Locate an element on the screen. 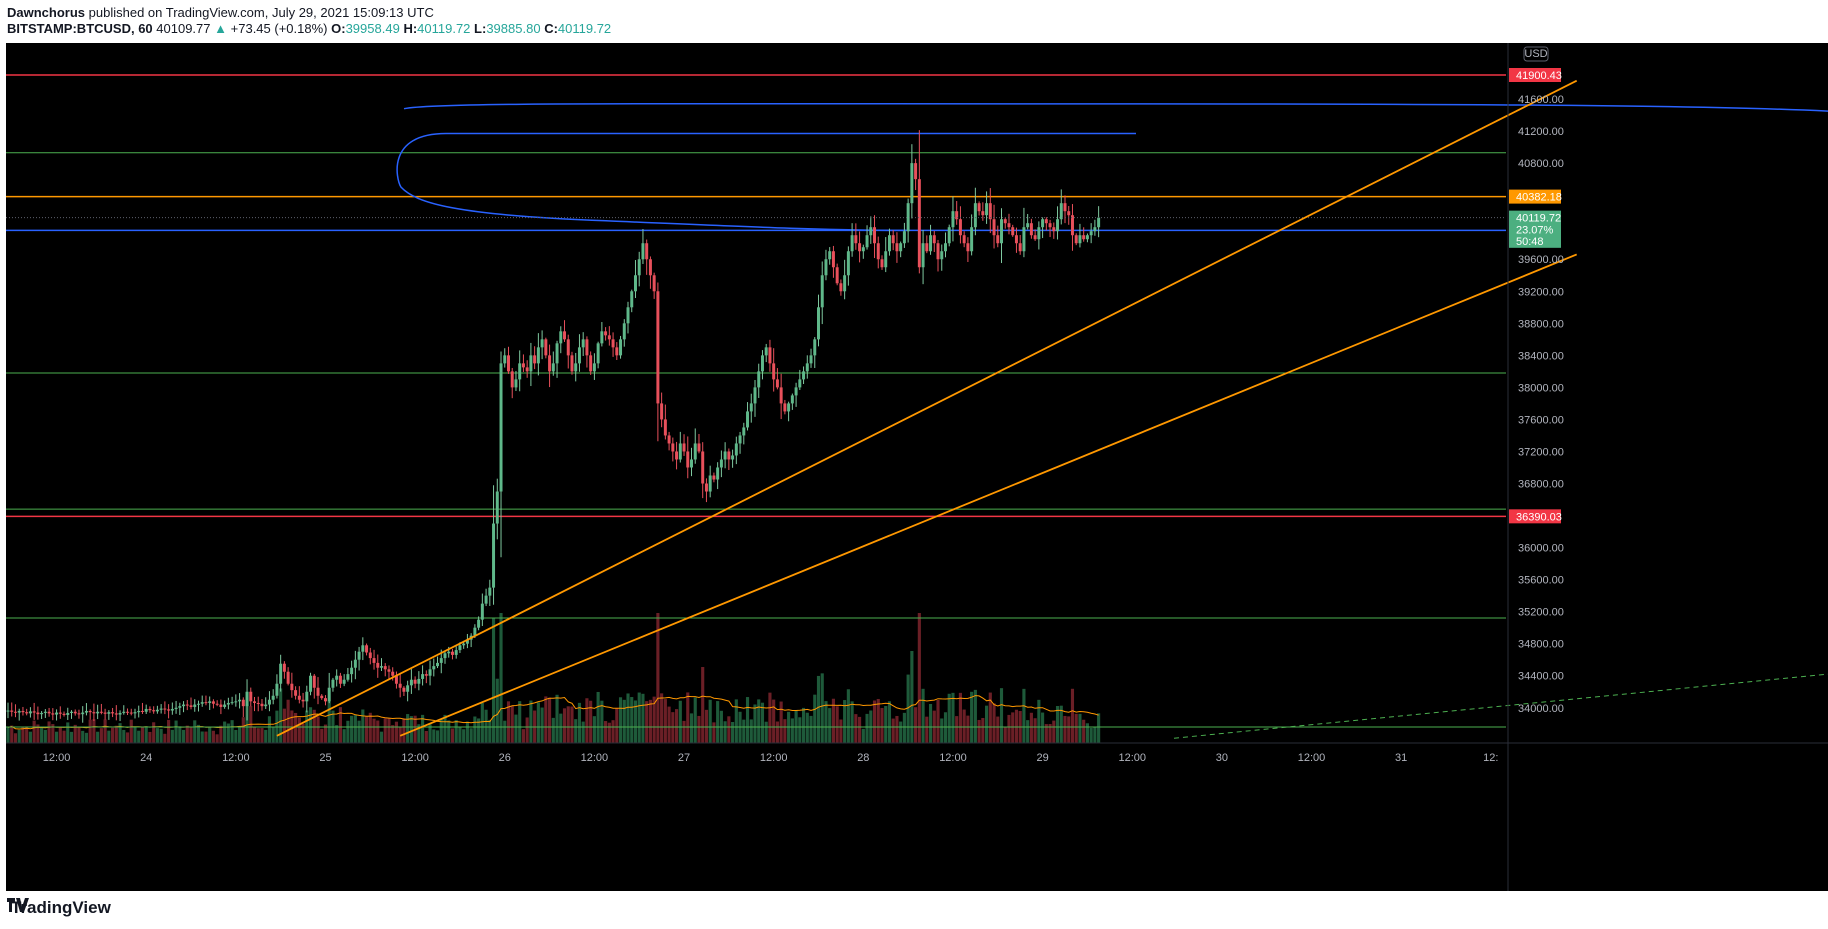 The width and height of the screenshot is (1828, 929). x-tick-label: 12:00 is located at coordinates (1132, 758).